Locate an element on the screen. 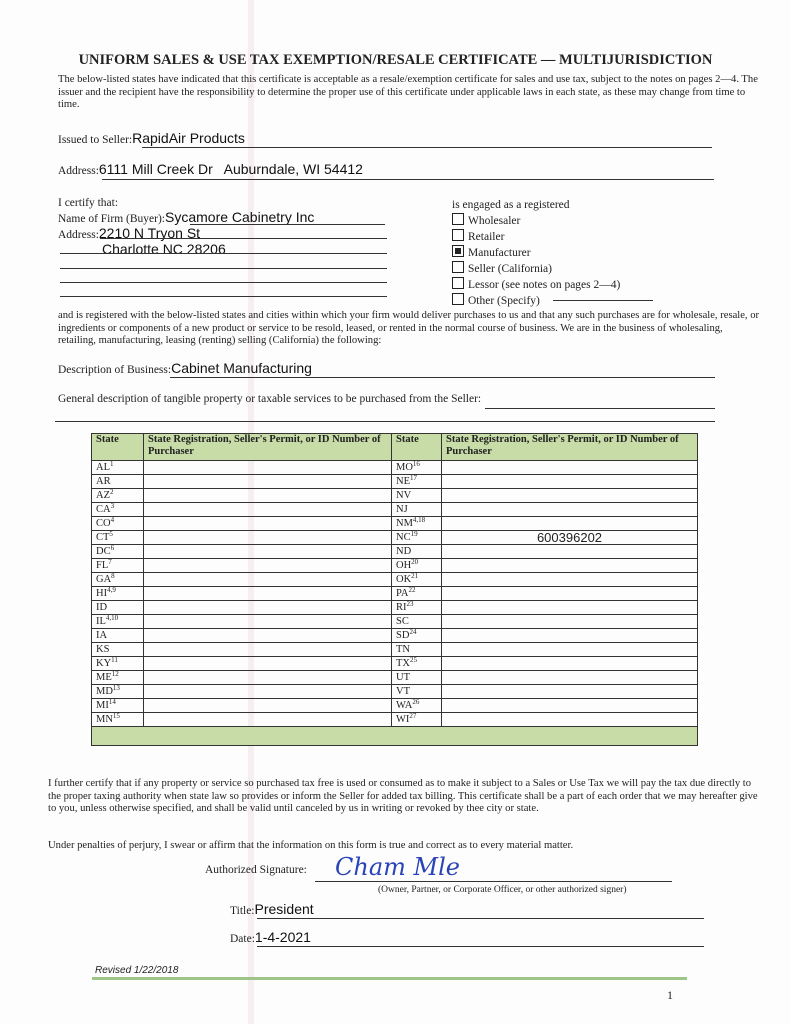  state-cell: ME12 is located at coordinates (117, 677).